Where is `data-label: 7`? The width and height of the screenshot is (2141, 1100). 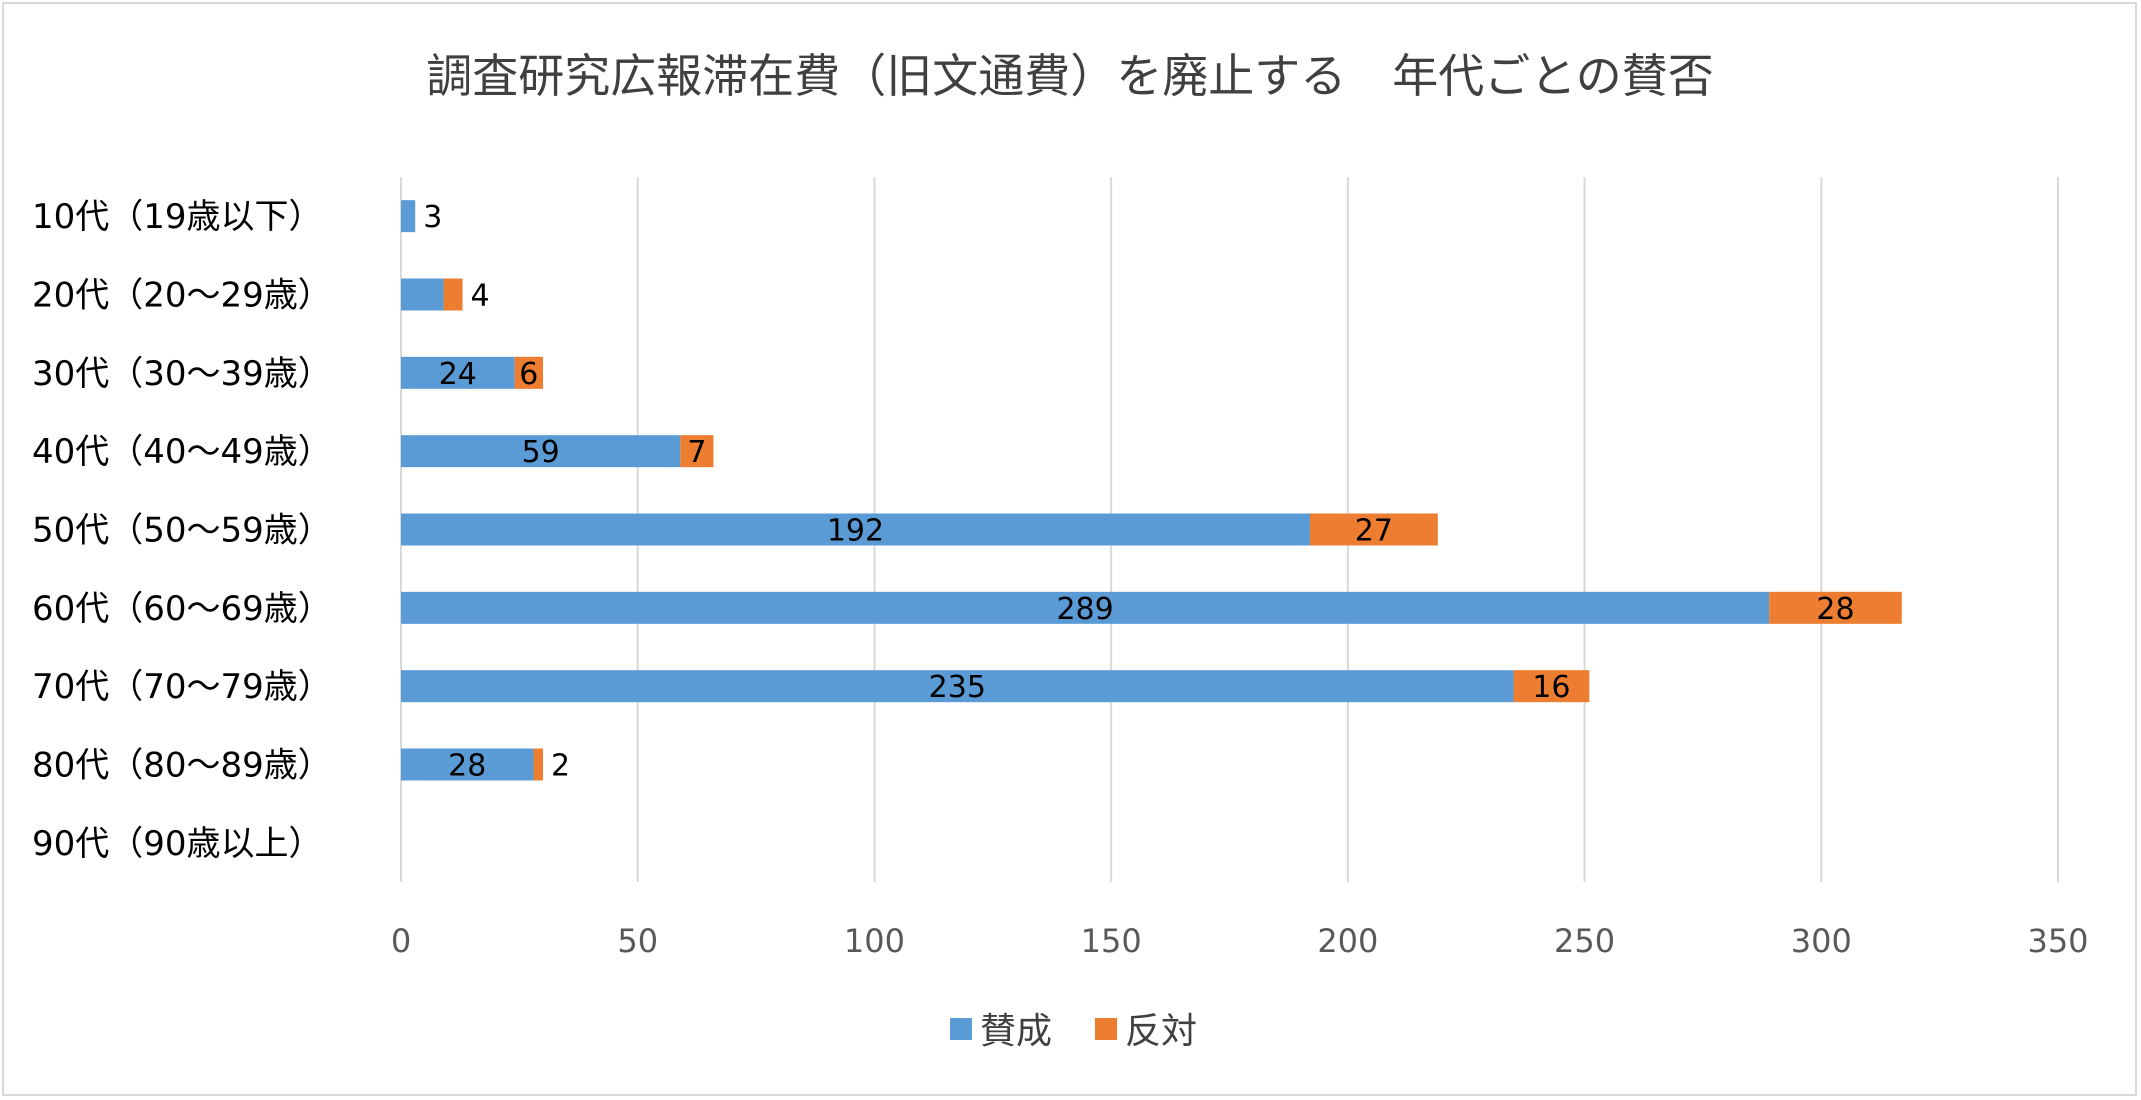
data-label: 7 is located at coordinates (696, 452).